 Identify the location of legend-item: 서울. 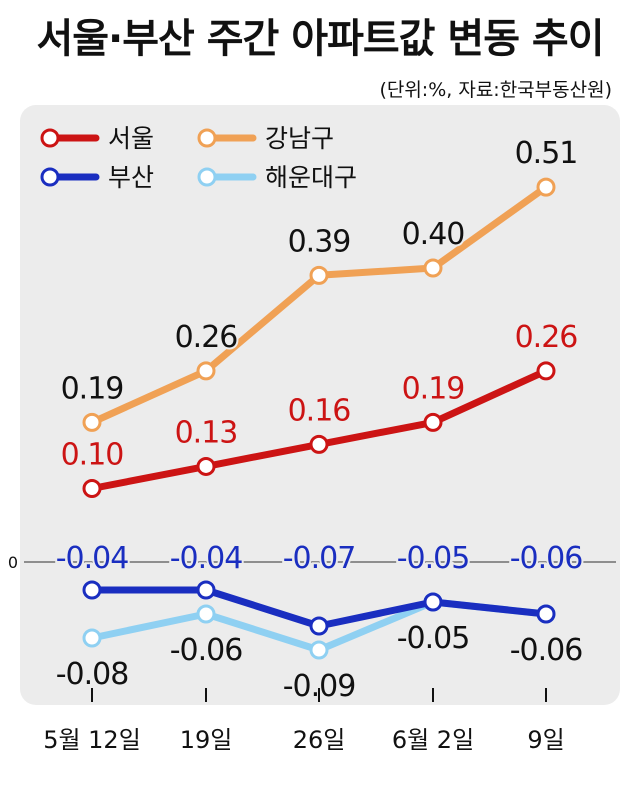
(97, 138).